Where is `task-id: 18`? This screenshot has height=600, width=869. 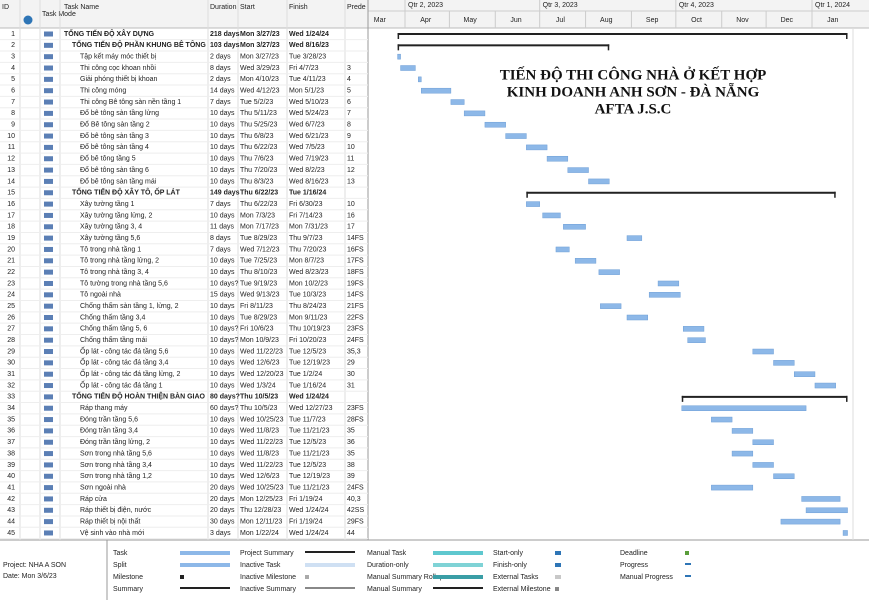 task-id: 18 is located at coordinates (11, 227).